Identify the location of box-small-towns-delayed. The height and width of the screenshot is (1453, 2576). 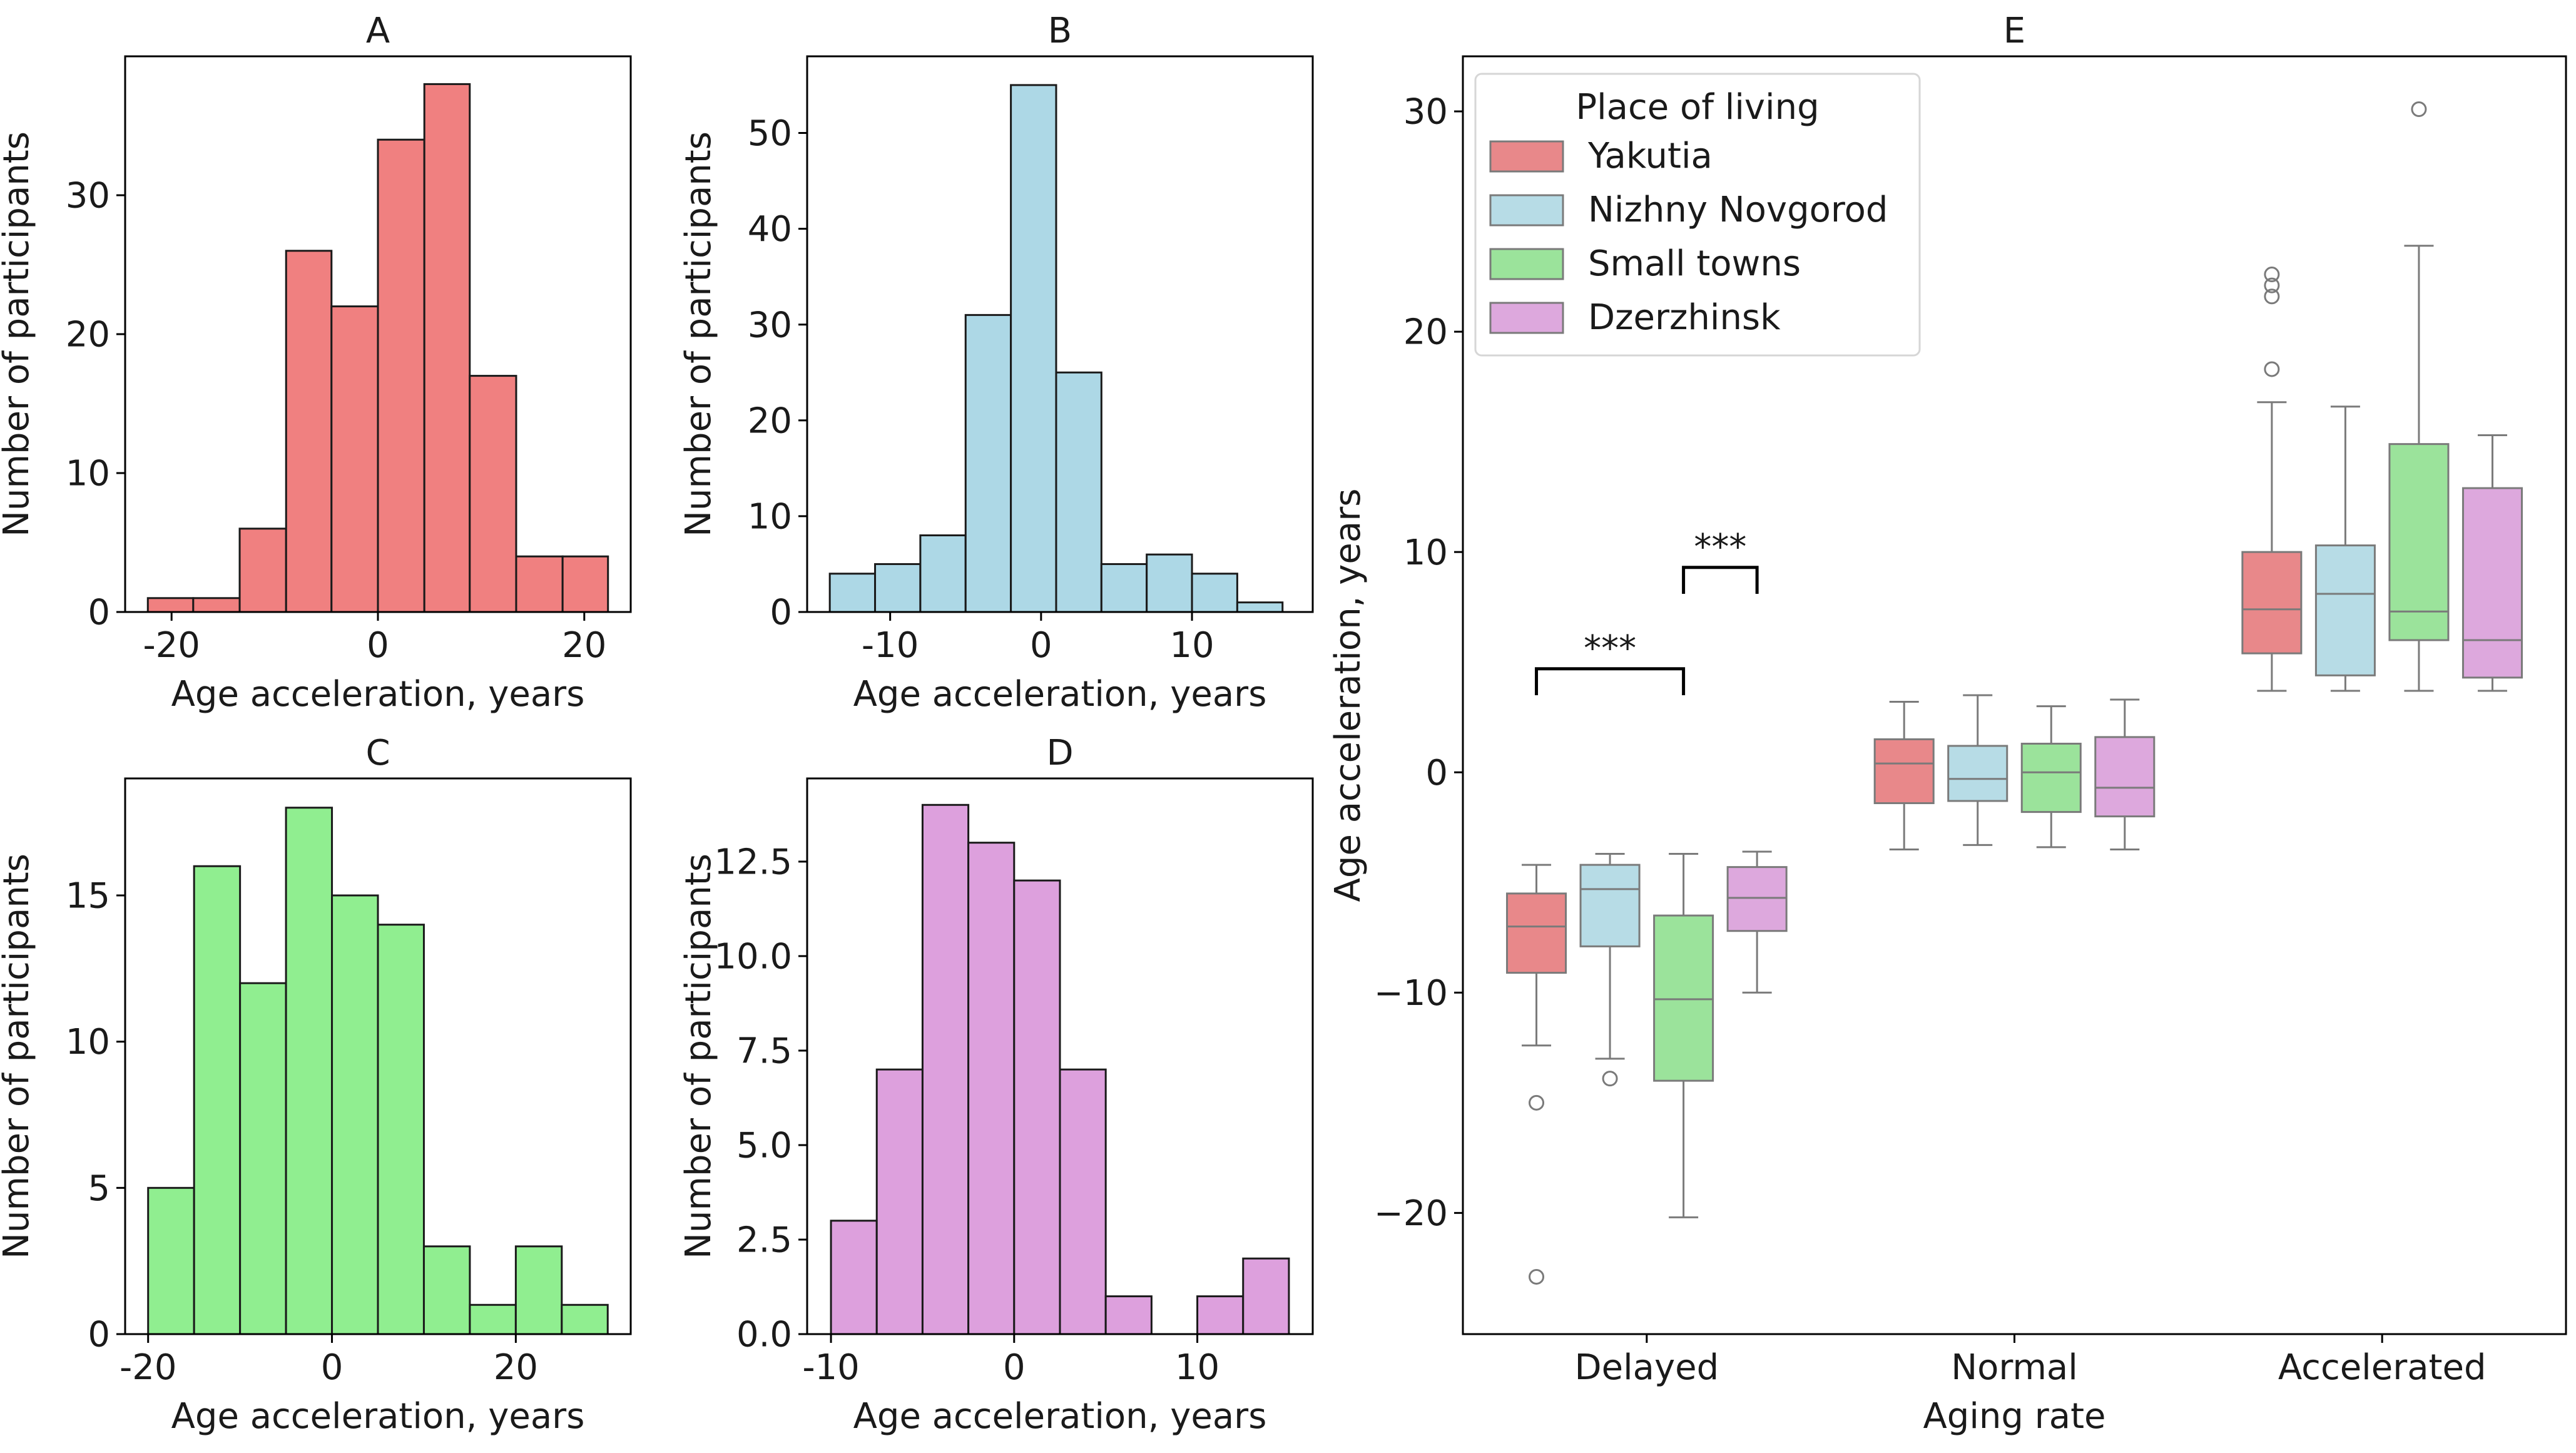
(1683, 1035).